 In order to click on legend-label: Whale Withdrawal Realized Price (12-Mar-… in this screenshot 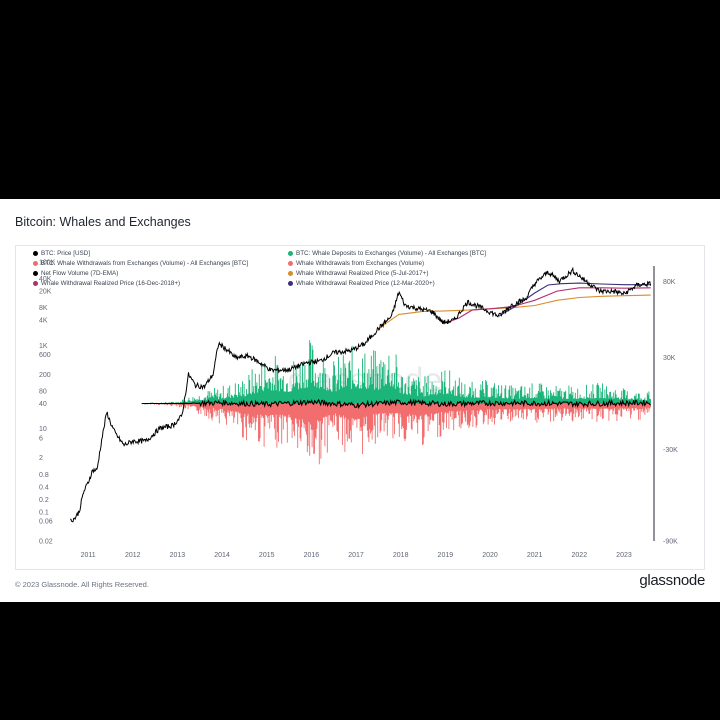, I will do `click(365, 283)`.